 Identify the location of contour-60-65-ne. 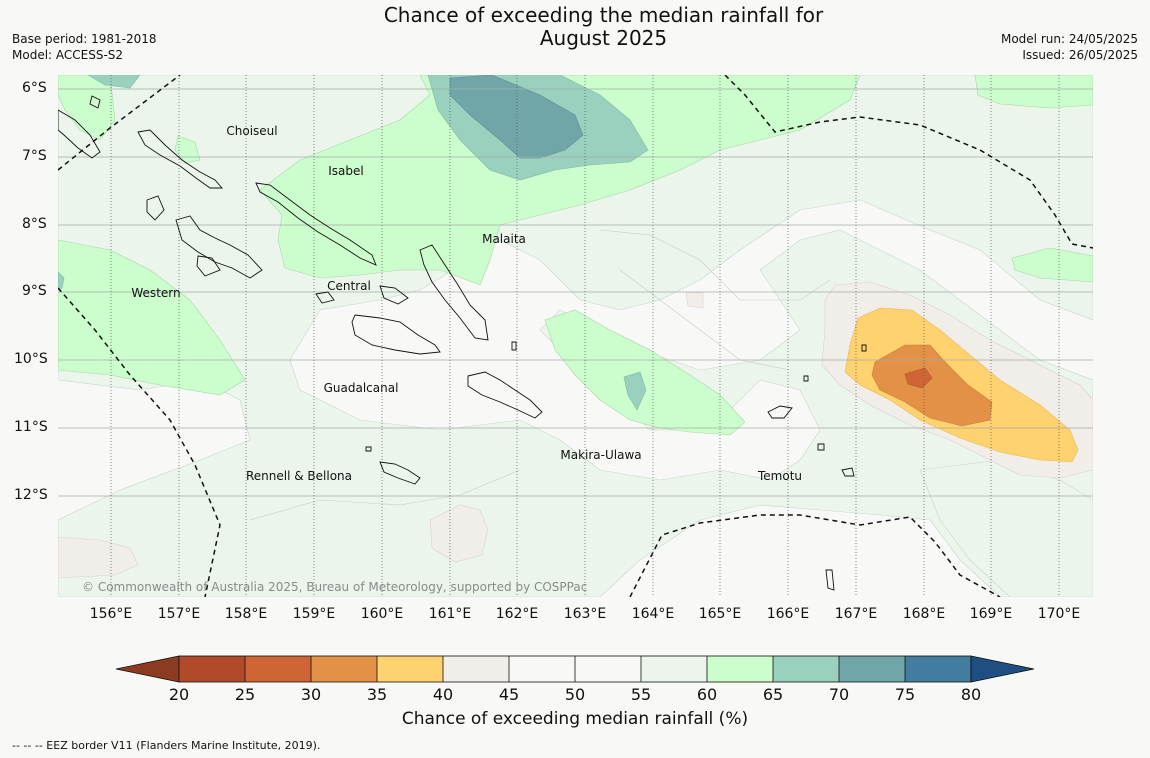
(1033, 92).